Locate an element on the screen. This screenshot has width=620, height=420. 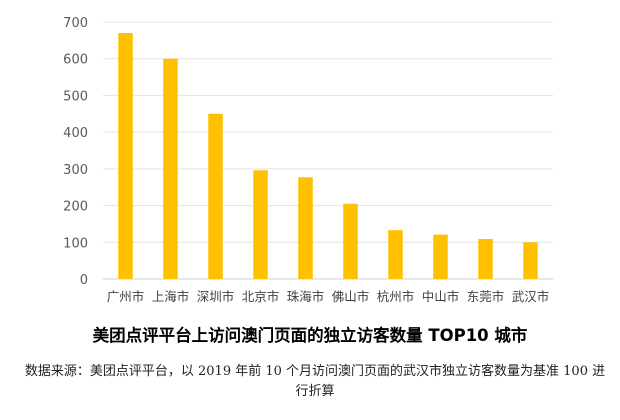
x-tick-label: 上海市 is located at coordinates (171, 296).